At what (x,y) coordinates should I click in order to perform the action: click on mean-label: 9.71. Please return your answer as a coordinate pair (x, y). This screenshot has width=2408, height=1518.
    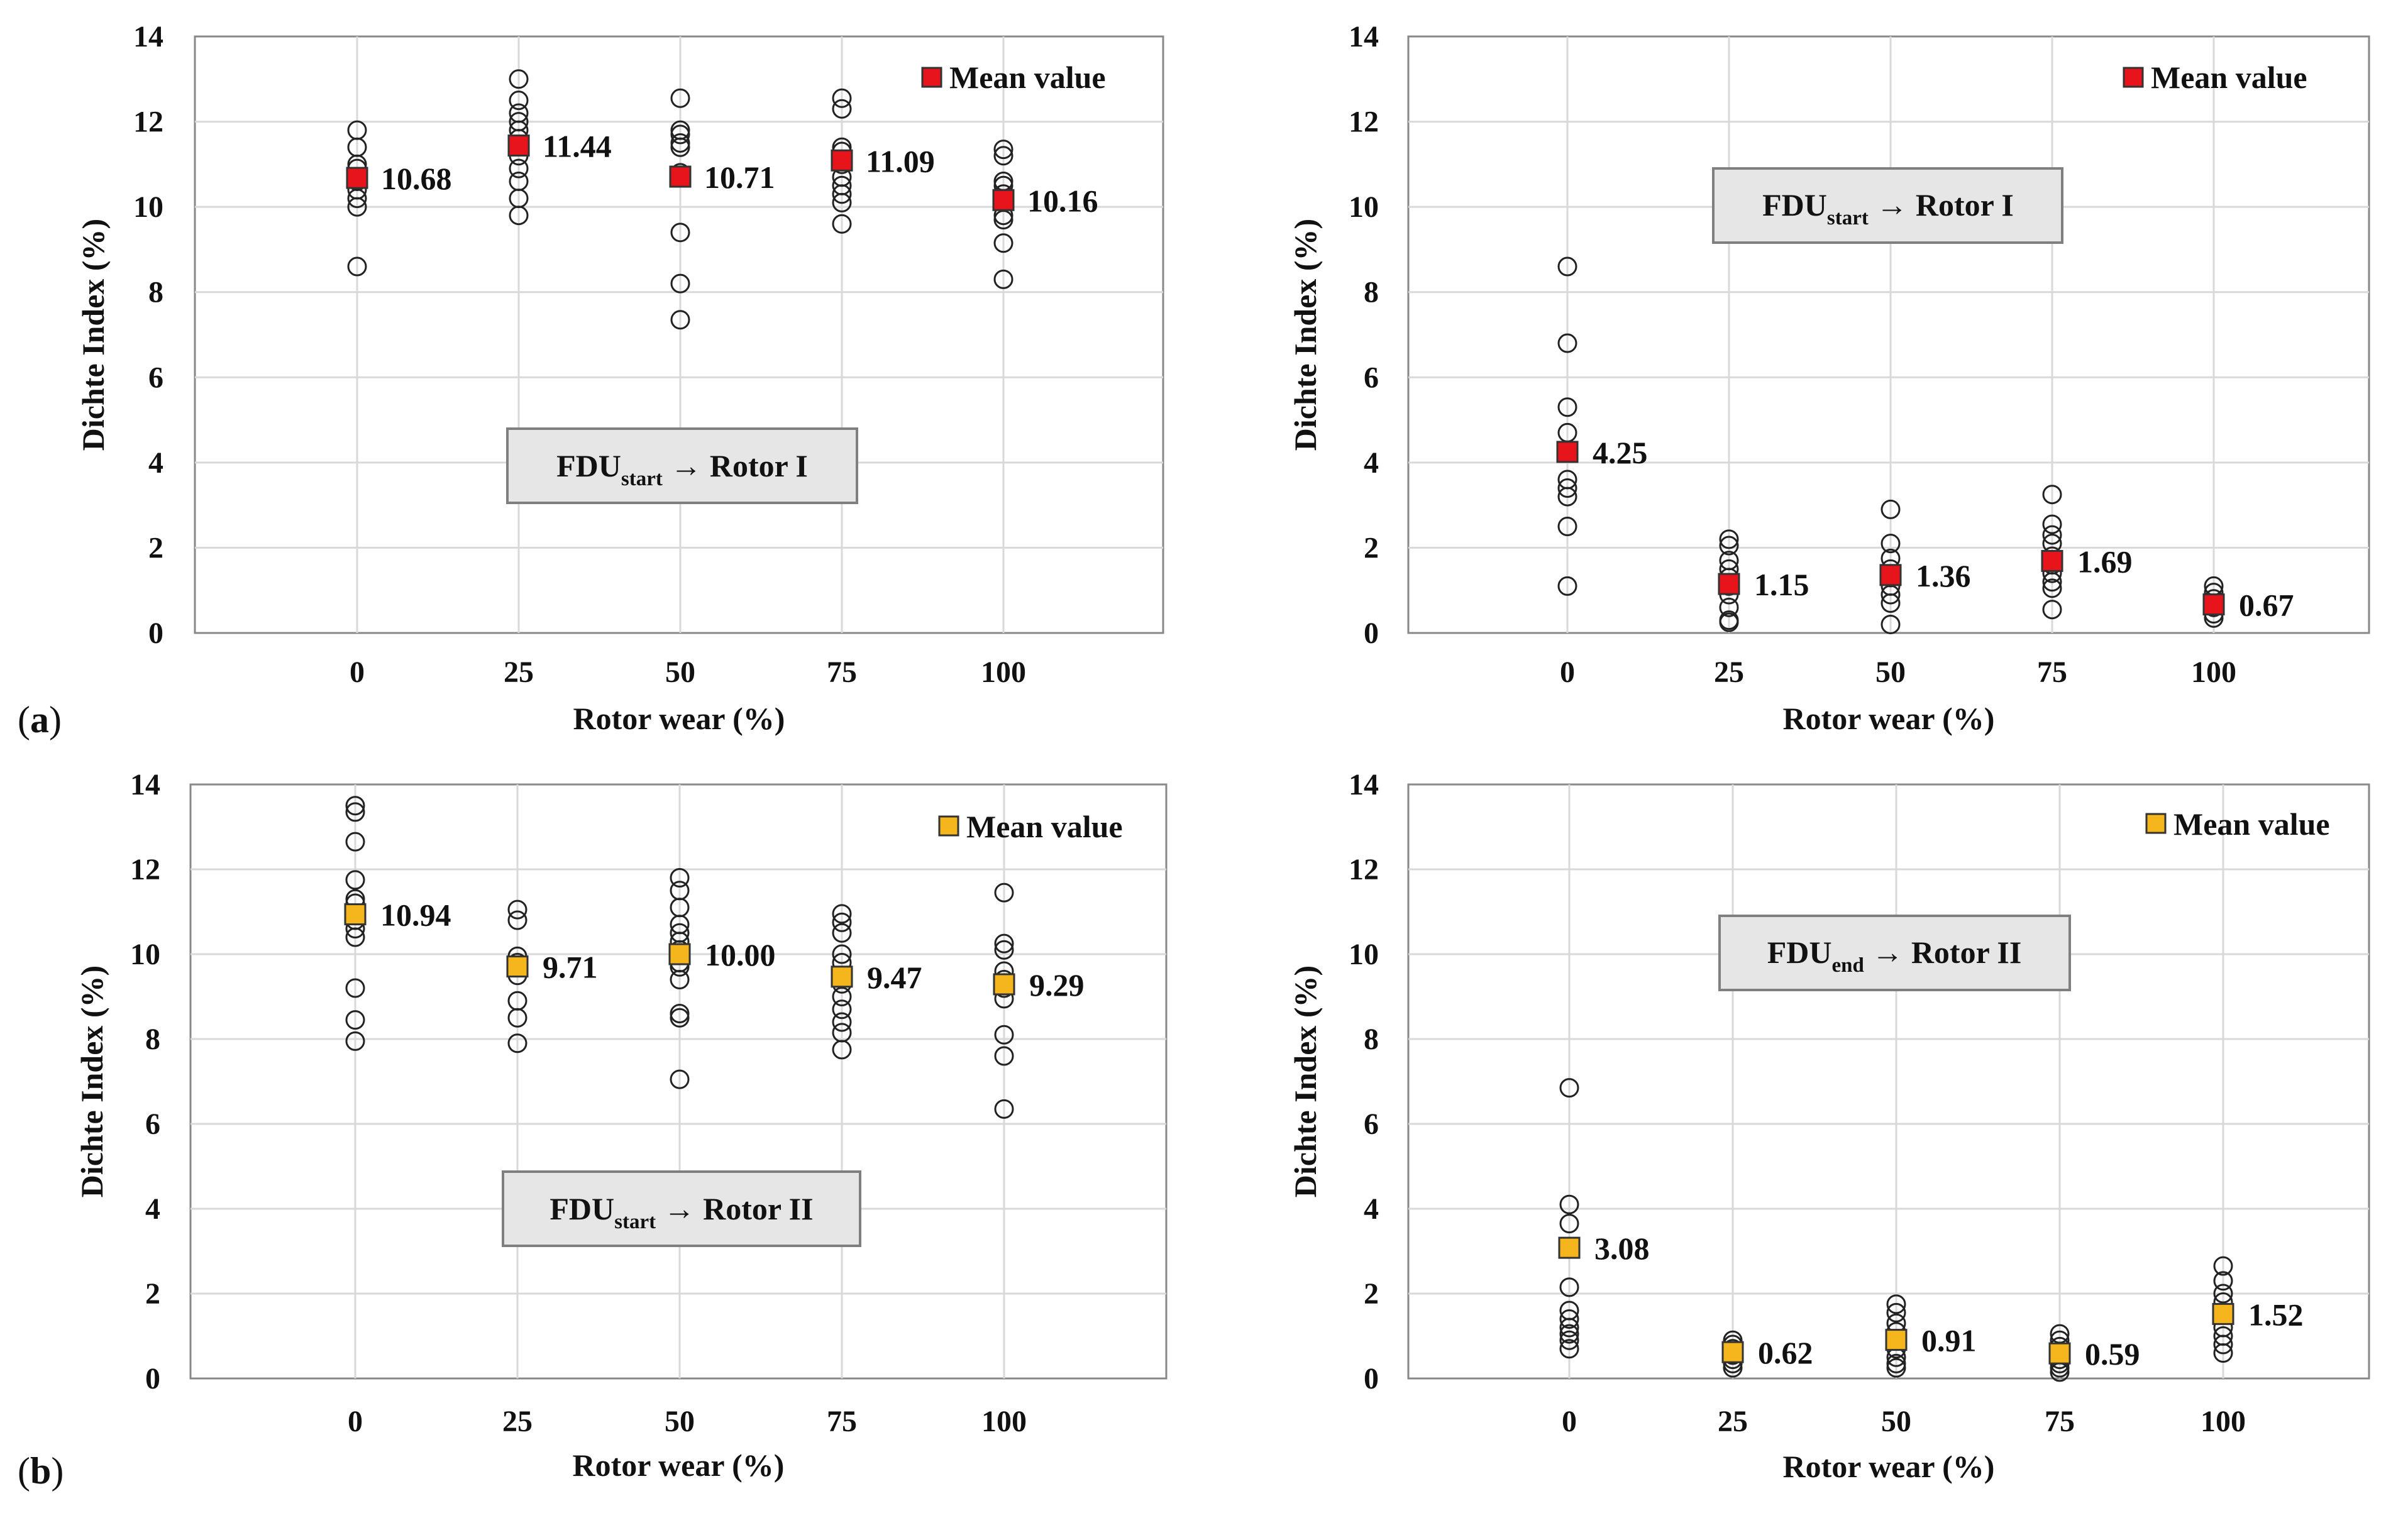
    Looking at the image, I should click on (570, 967).